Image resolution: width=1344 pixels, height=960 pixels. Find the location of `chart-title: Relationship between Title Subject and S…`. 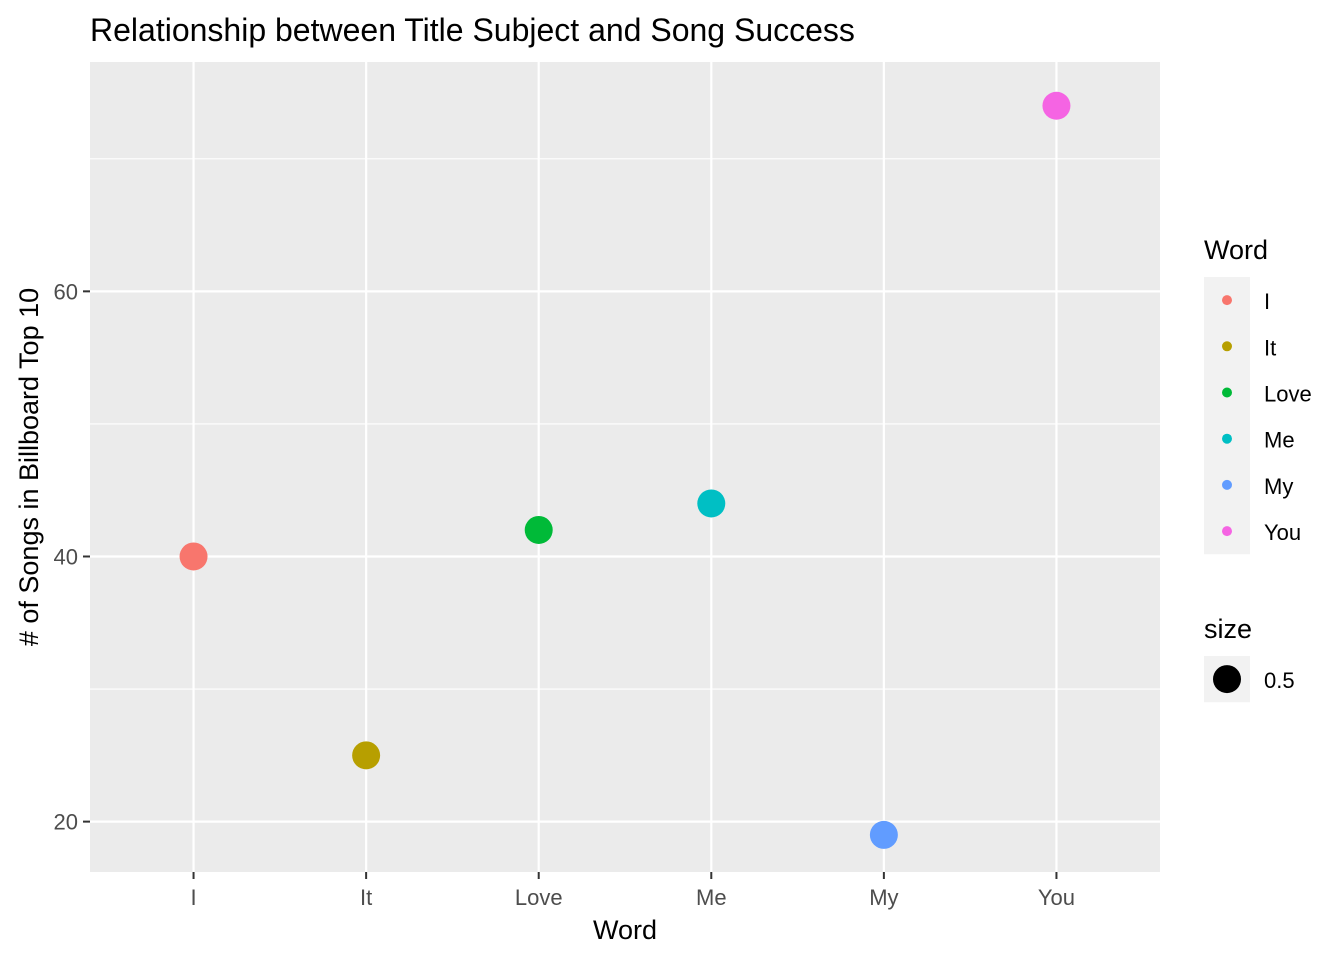

chart-title: Relationship between Title Subject and S… is located at coordinates (472, 30).